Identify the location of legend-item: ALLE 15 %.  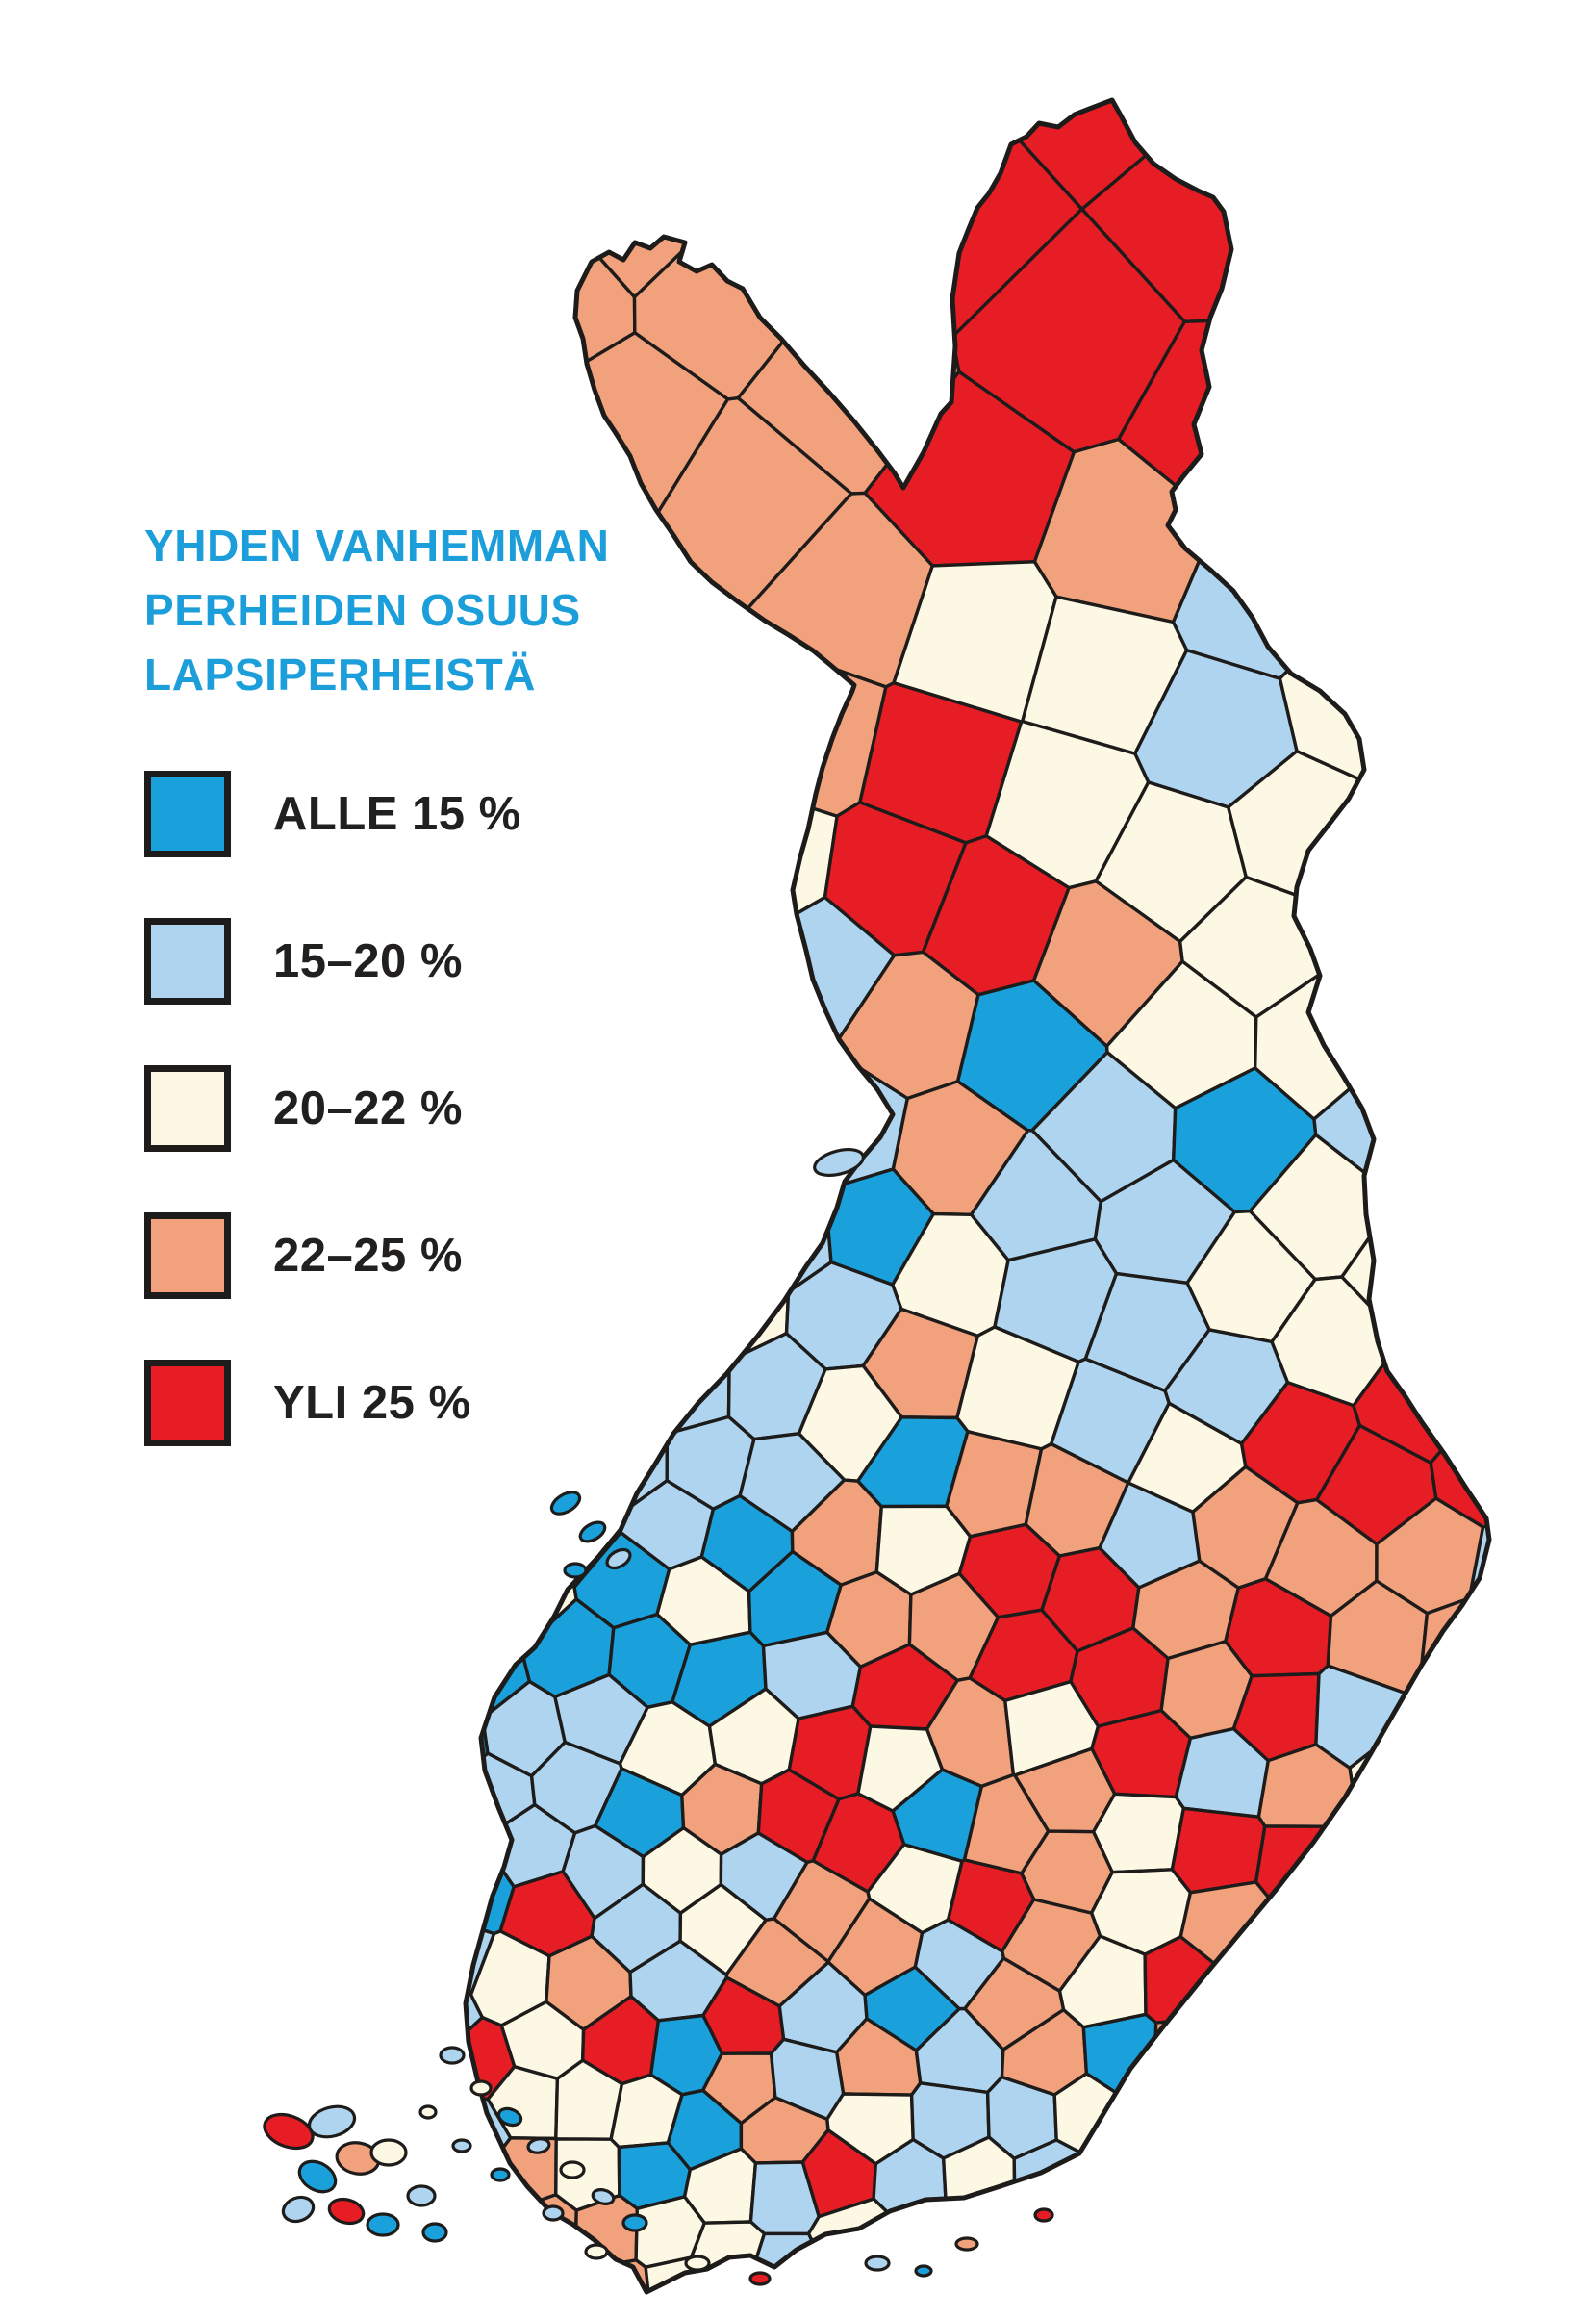
(332, 814).